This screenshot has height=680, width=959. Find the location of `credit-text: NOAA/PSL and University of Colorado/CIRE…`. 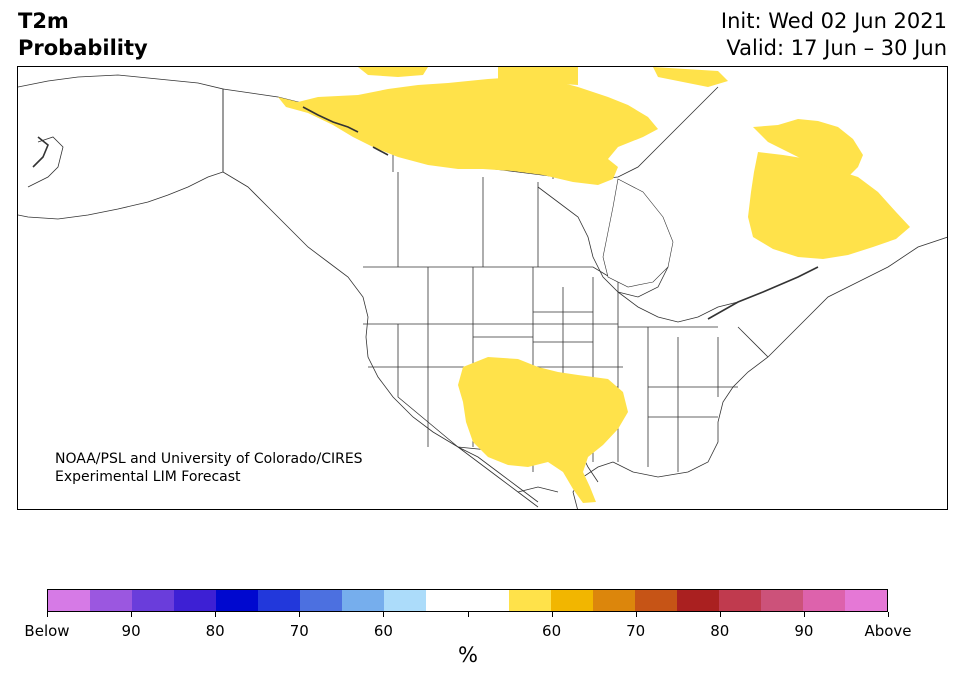

credit-text: NOAA/PSL and University of Colorado/CIRE… is located at coordinates (209, 468).